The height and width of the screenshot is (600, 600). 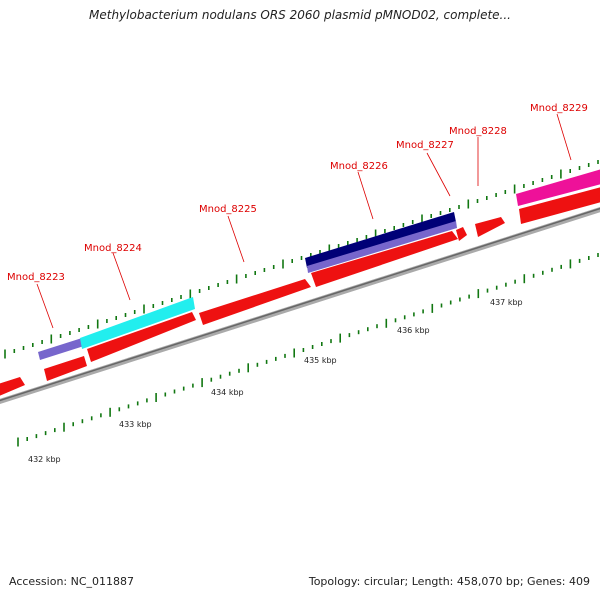 I want to click on gene-label-mnod-8226: Mnod_8226, so click(x=359, y=166).